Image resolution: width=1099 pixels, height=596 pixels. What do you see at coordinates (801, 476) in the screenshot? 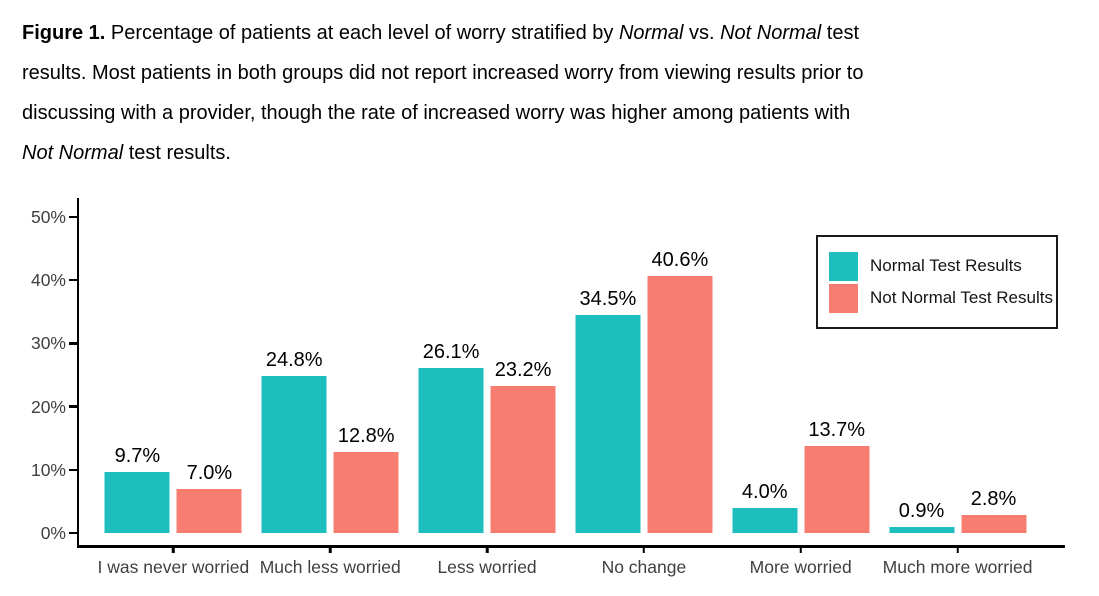
I see `bar-pair: 4.0% 13.7%` at bounding box center [801, 476].